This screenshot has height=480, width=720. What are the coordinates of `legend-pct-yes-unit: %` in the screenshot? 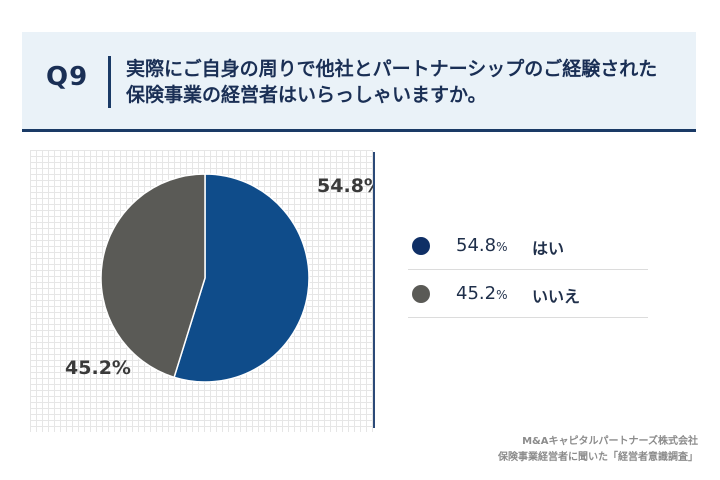 It's located at (502, 247).